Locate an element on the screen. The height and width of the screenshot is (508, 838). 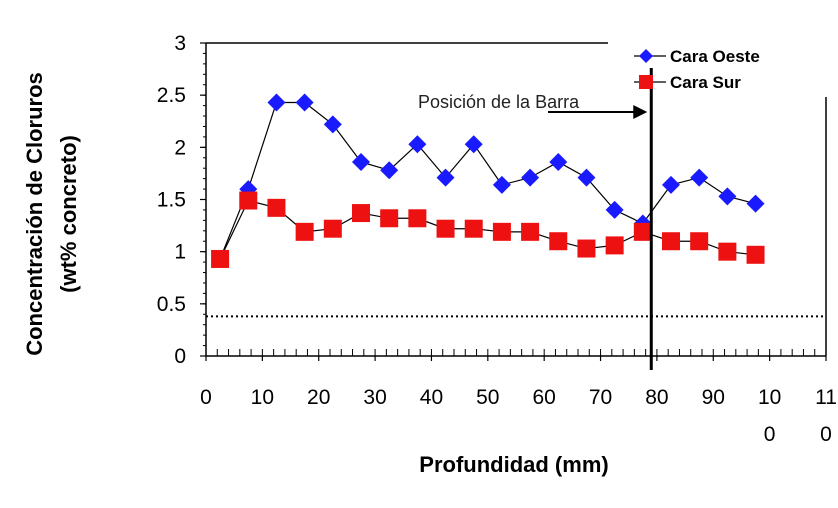
x-tick-label: 50 is located at coordinates (487, 397).